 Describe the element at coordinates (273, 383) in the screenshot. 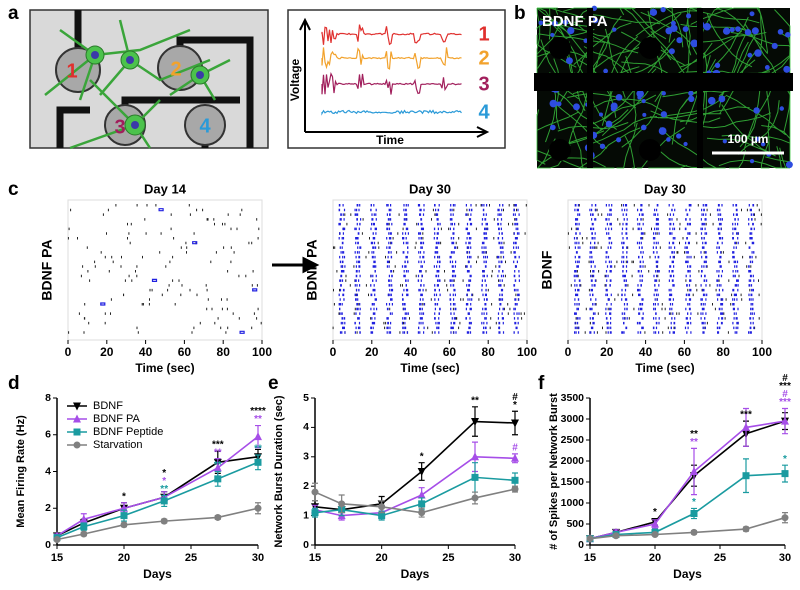

I see `panel-label: e` at that location.